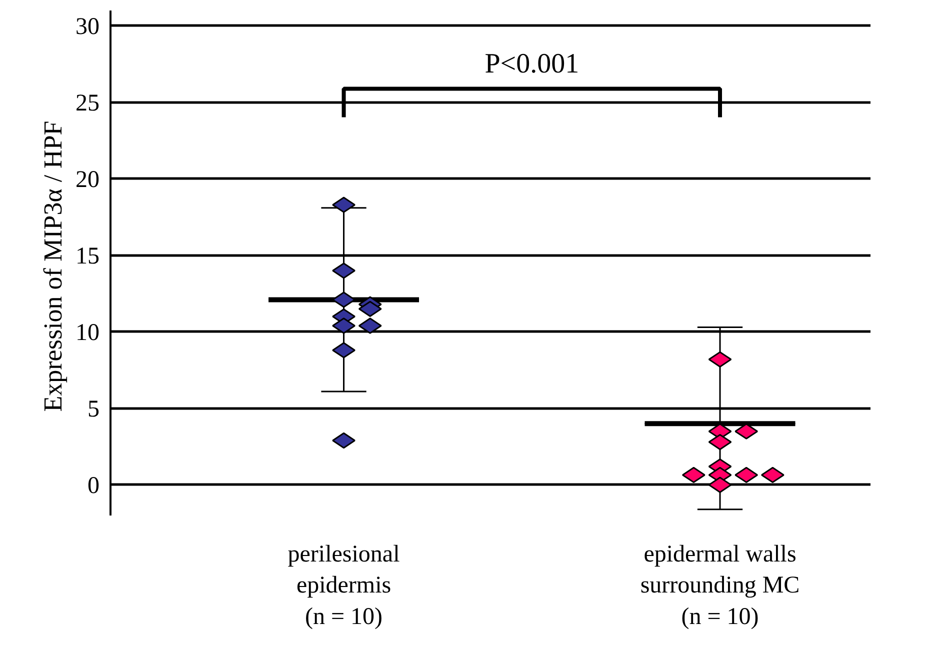  What do you see at coordinates (88, 333) in the screenshot?
I see `y-tick-label: 10` at bounding box center [88, 333].